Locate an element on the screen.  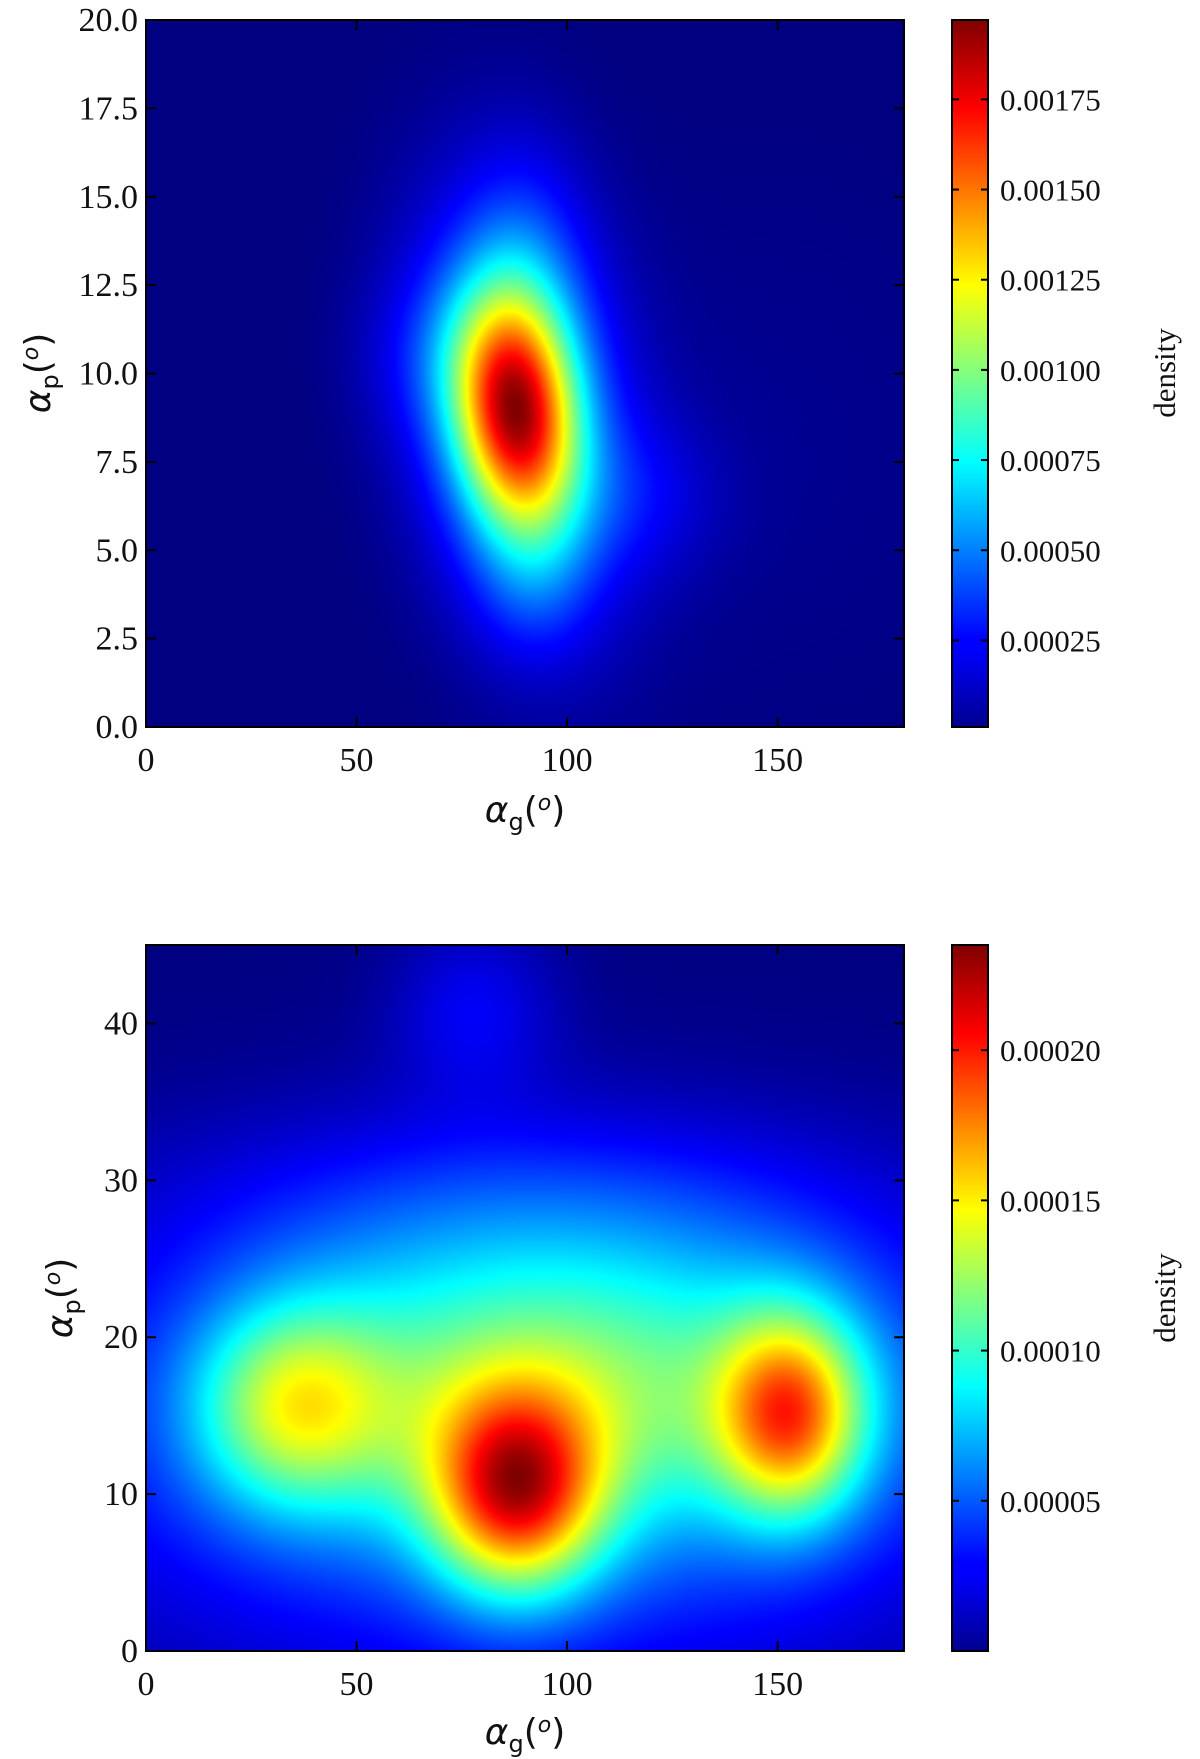
y-tick-label: 40 is located at coordinates (121, 1023).